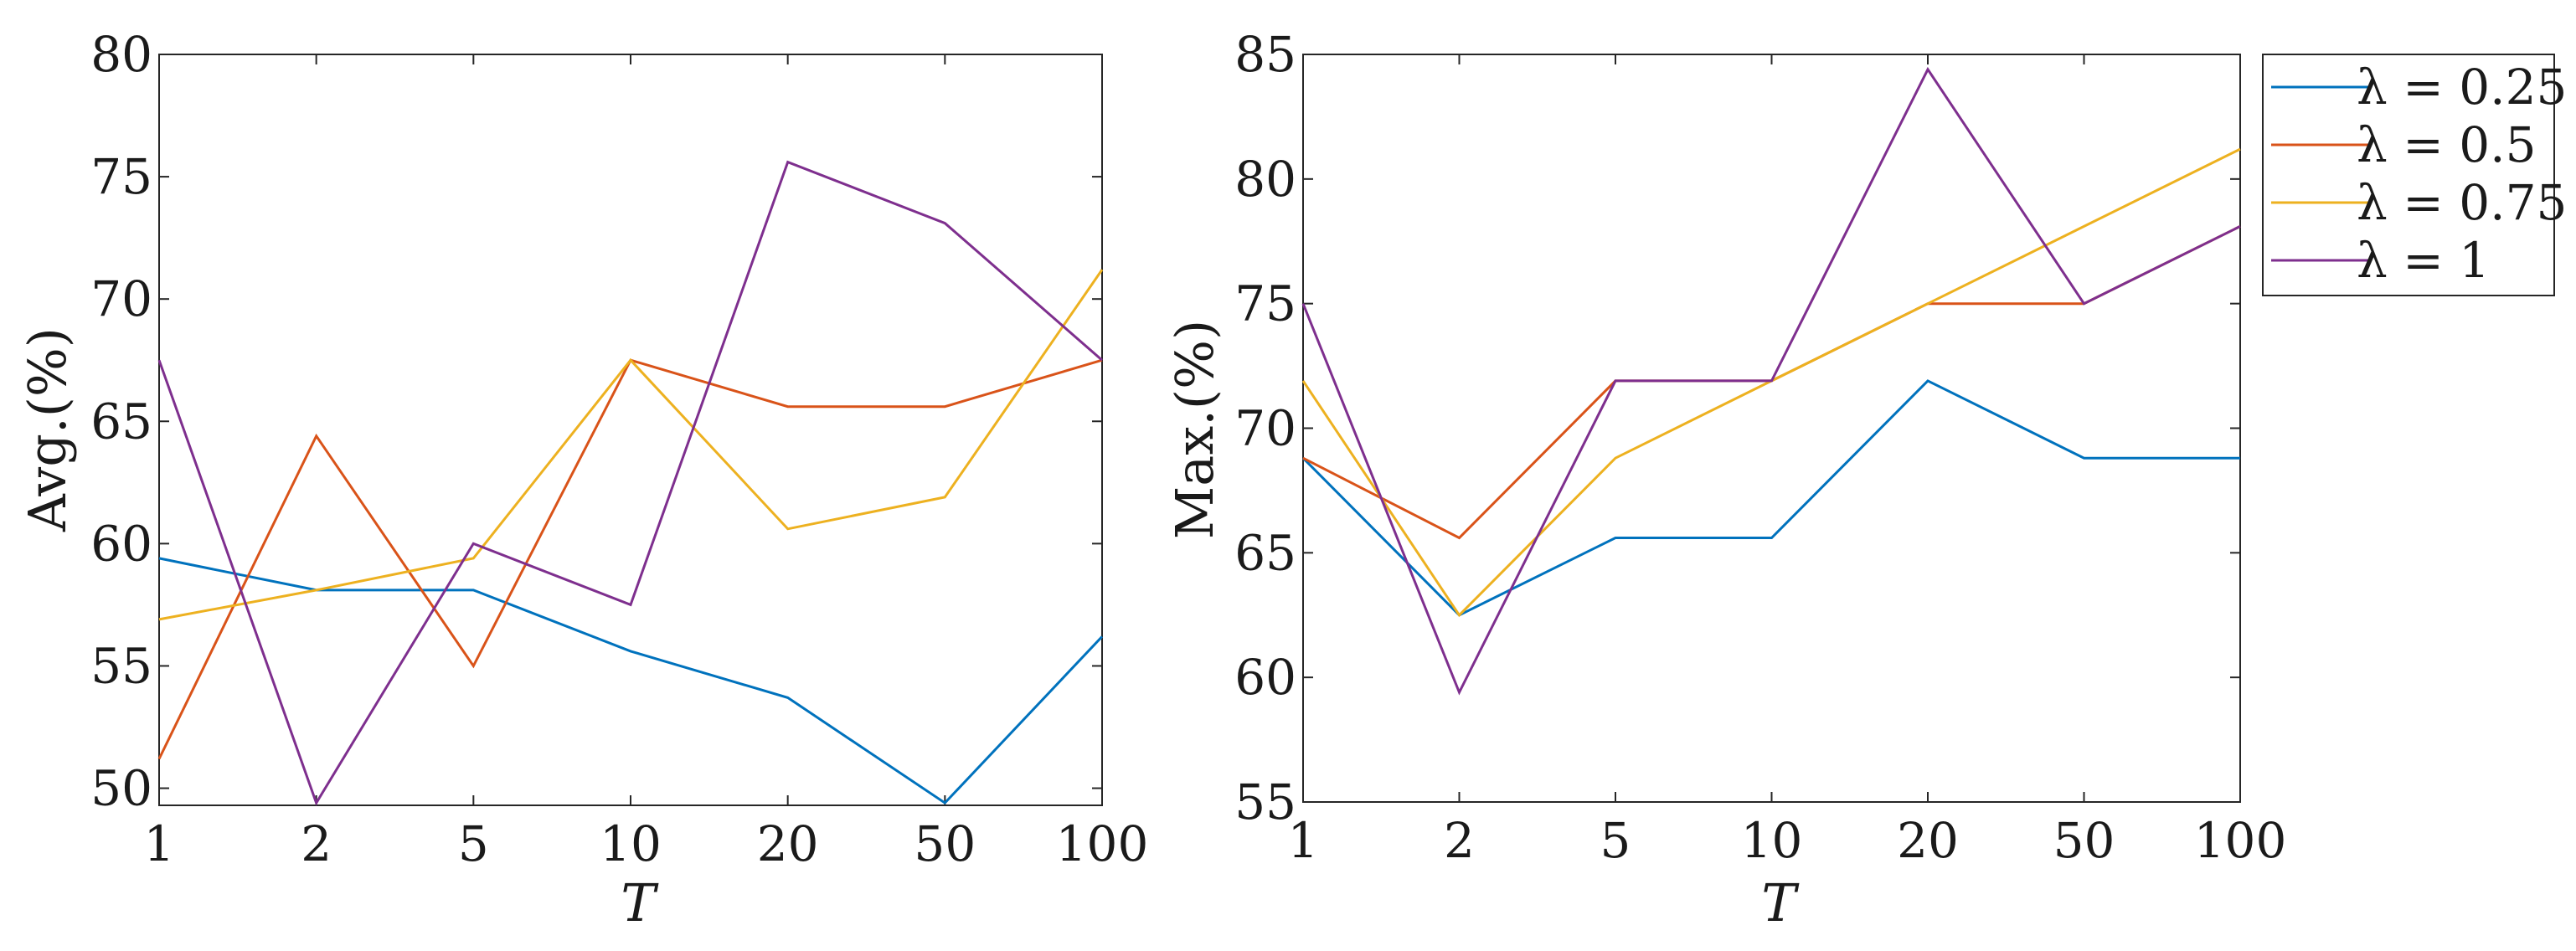  Describe the element at coordinates (945, 843) in the screenshot. I see `avg-x-tick-label: 50` at that location.